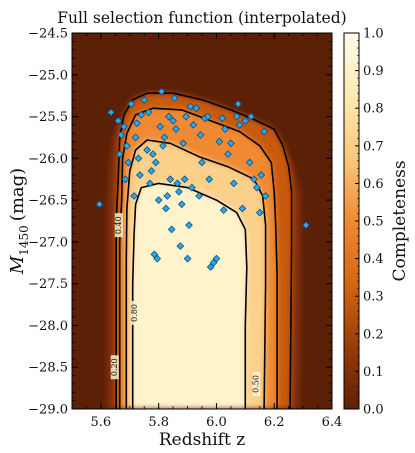 This screenshot has width=415, height=453. I want to click on contour-label-bg-0.20, so click(114, 367).